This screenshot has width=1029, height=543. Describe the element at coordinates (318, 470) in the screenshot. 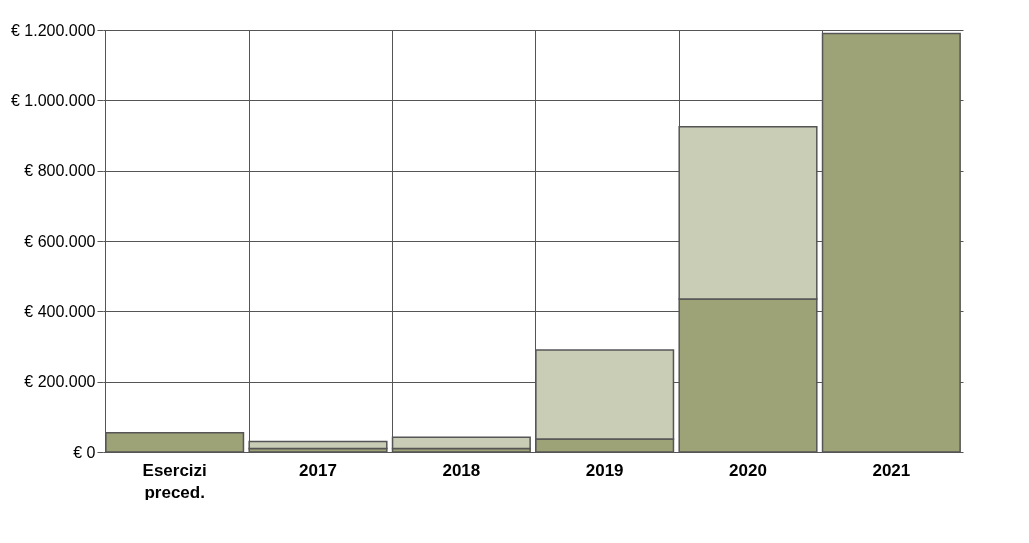

I see `x-tick-label: 2017` at that location.